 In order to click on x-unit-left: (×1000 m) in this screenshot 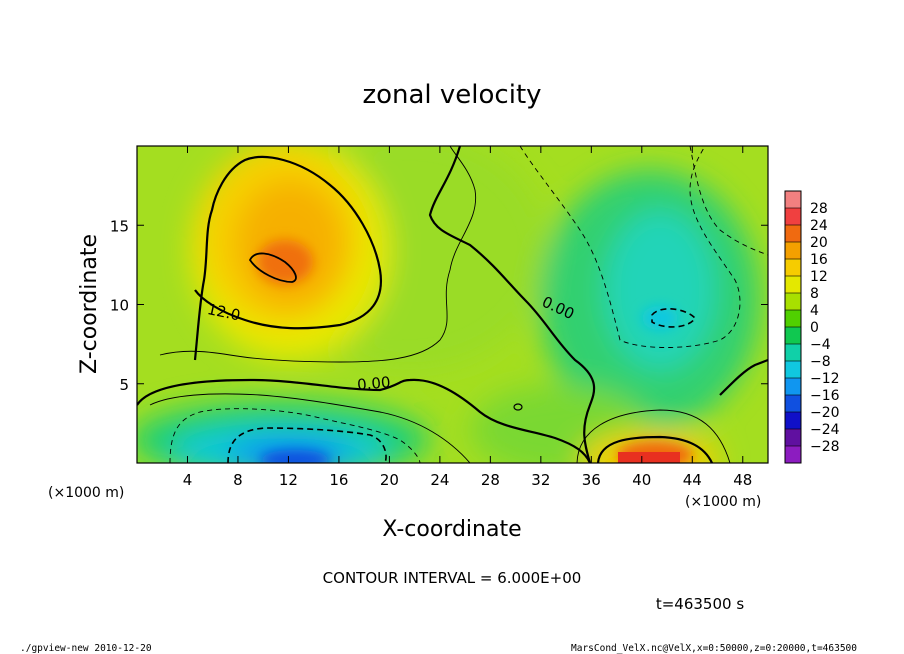, I will do `click(86, 493)`.